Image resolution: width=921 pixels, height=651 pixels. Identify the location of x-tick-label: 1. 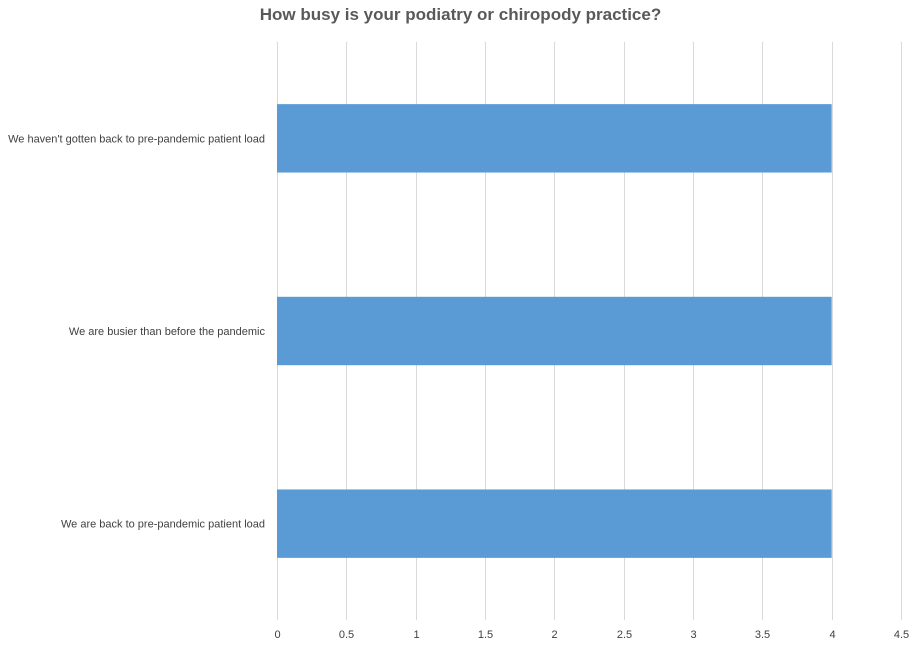
(416, 635).